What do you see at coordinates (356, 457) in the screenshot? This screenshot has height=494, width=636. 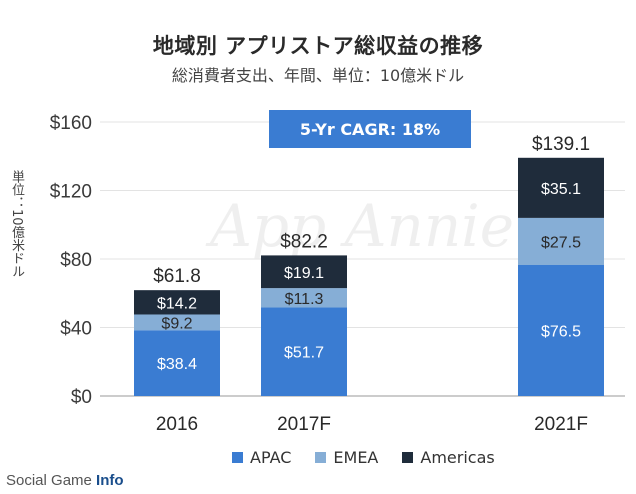 I see `legend-label-emea: EMEA` at bounding box center [356, 457].